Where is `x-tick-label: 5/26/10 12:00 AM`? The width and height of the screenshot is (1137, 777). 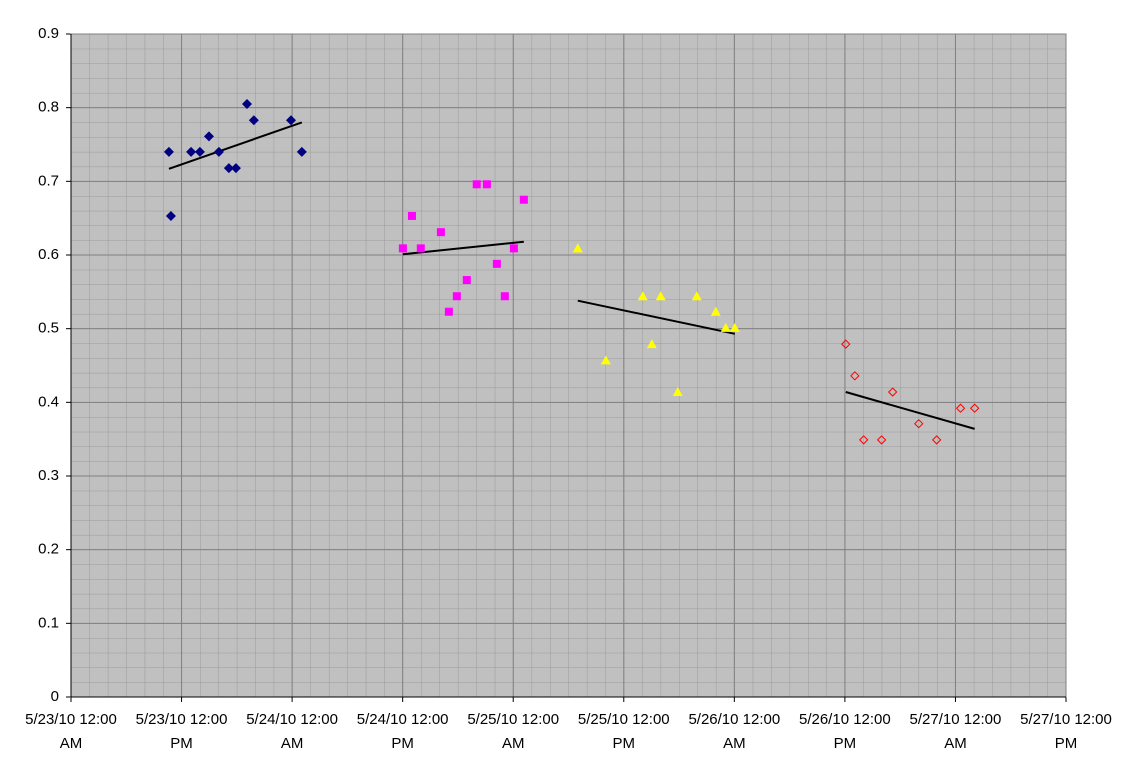 x-tick-label: 5/26/10 12:00 AM is located at coordinates (734, 731).